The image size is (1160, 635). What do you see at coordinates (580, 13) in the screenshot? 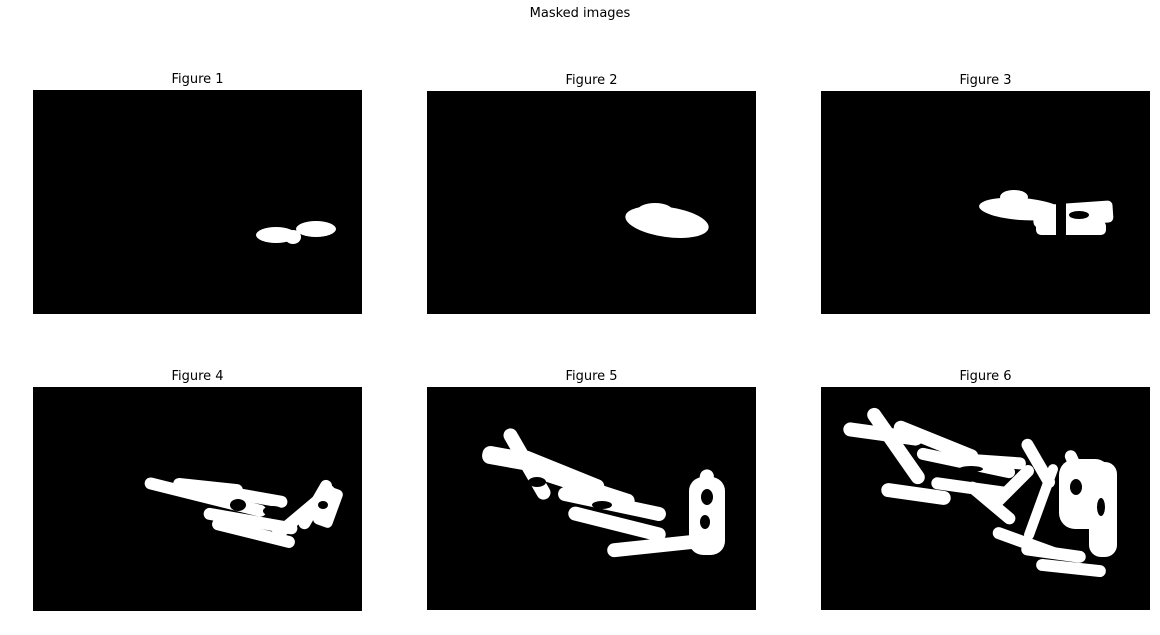
I see `figure-title: Masked images` at bounding box center [580, 13].